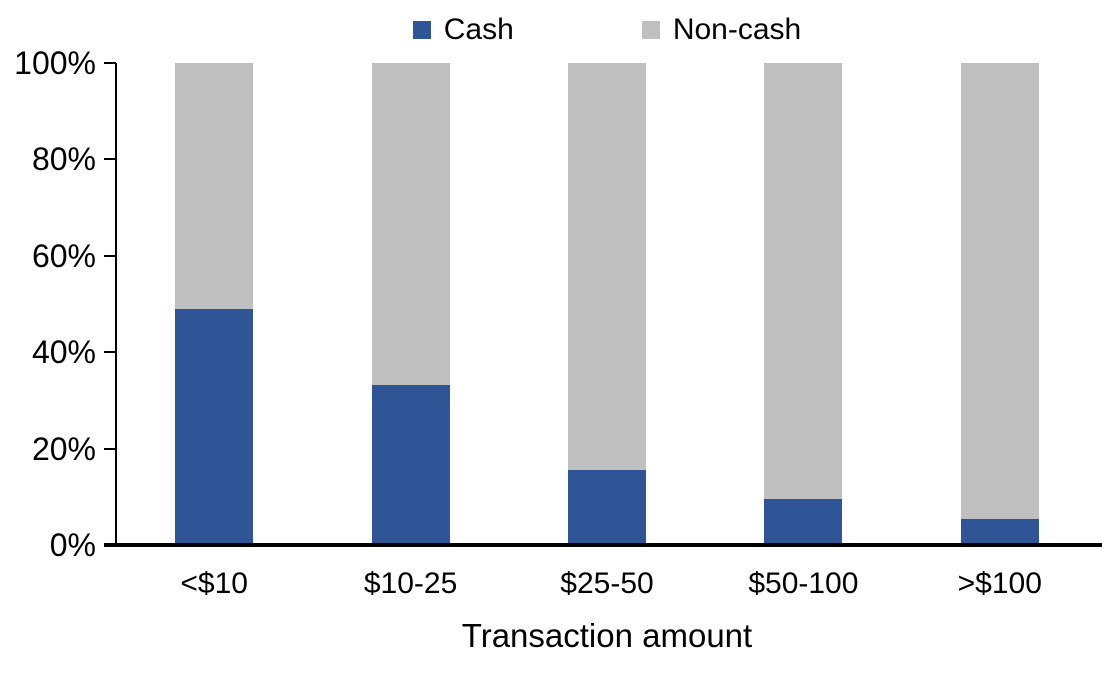  Describe the element at coordinates (55, 63) in the screenshot. I see `y-tick-label: 100%` at that location.